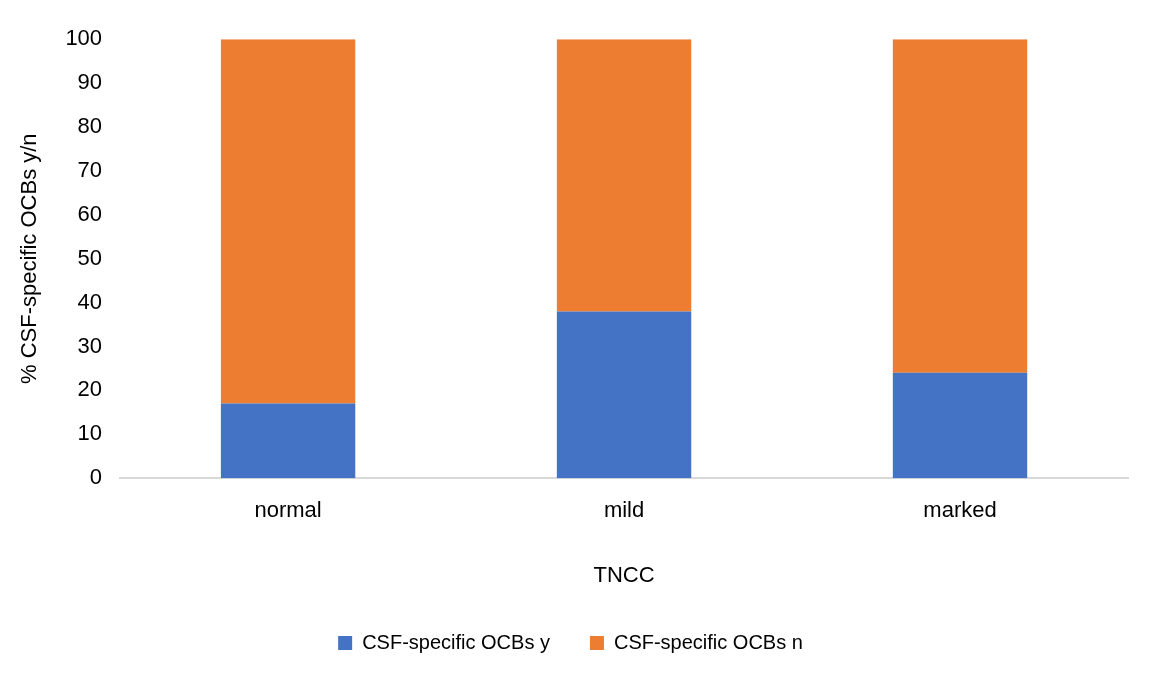 This screenshot has height=685, width=1158. I want to click on y-tick-label: 50, so click(90, 257).